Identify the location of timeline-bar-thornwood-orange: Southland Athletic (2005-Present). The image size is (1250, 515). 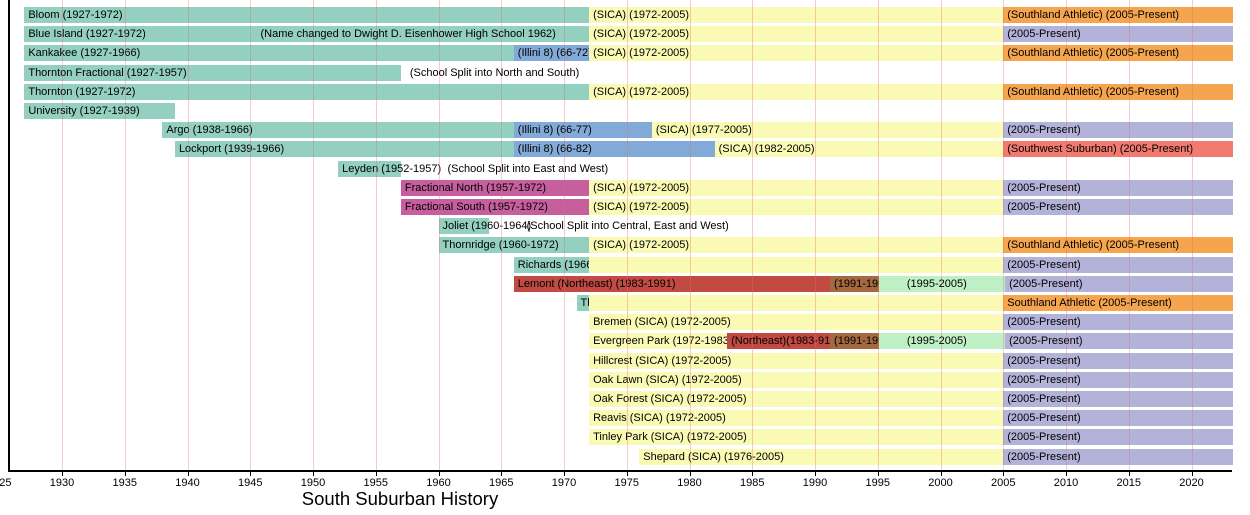
(1118, 303).